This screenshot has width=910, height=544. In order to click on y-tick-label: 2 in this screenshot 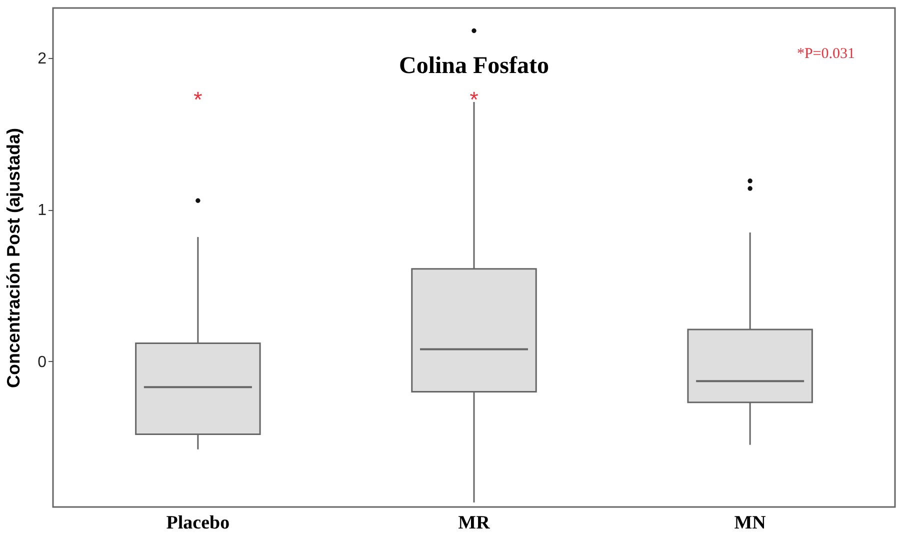, I will do `click(42, 59)`.